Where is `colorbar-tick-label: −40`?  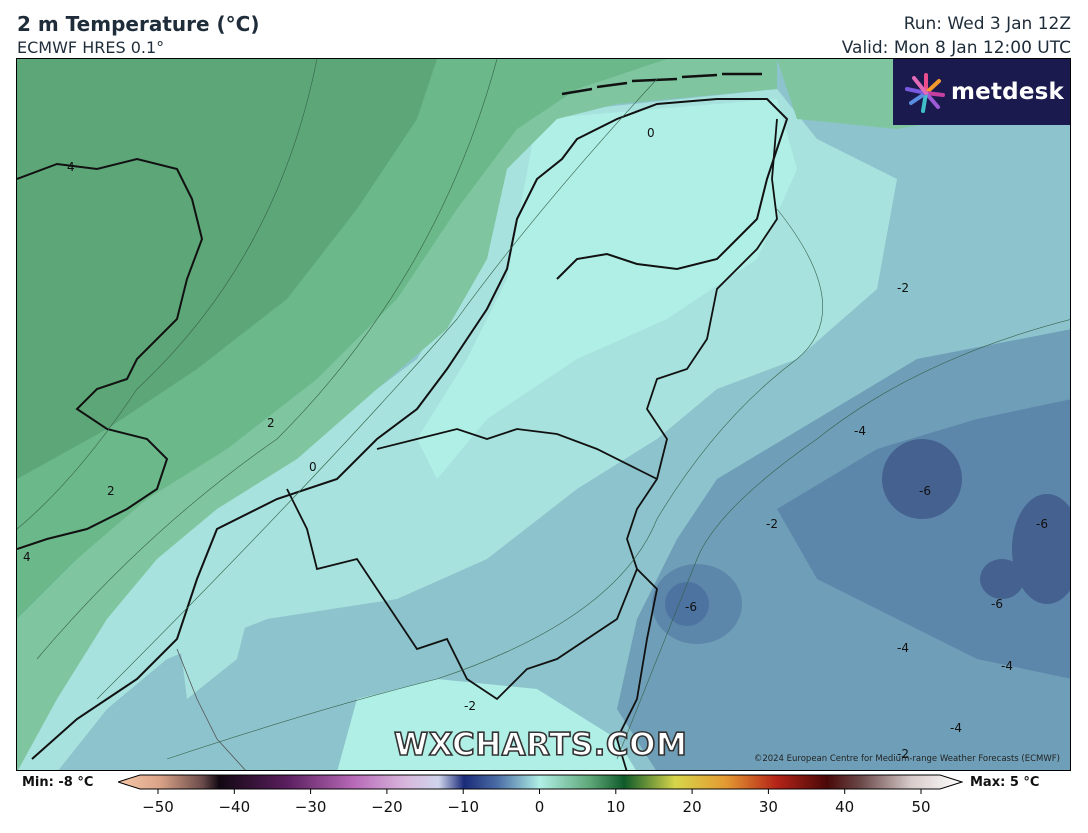
colorbar-tick-label: −40 is located at coordinates (234, 807).